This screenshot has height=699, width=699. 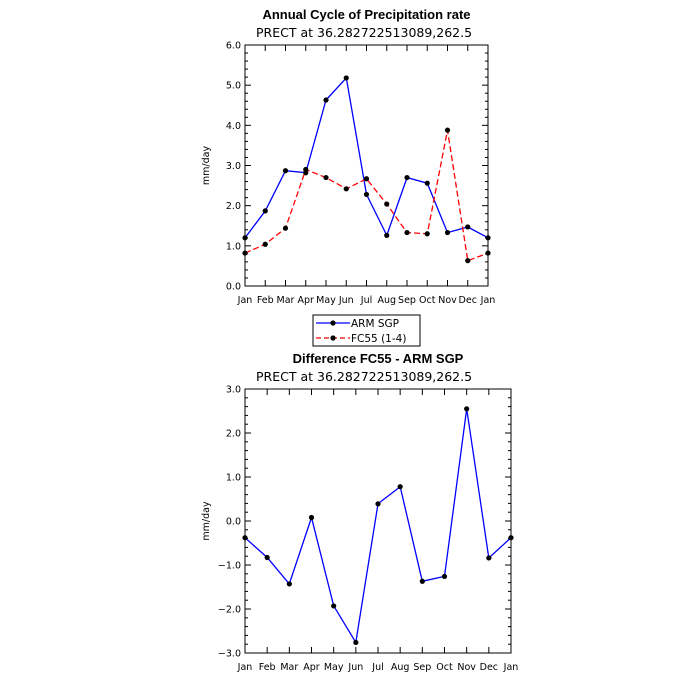 I want to click on y-tick-label: −3.0, so click(x=229, y=654).